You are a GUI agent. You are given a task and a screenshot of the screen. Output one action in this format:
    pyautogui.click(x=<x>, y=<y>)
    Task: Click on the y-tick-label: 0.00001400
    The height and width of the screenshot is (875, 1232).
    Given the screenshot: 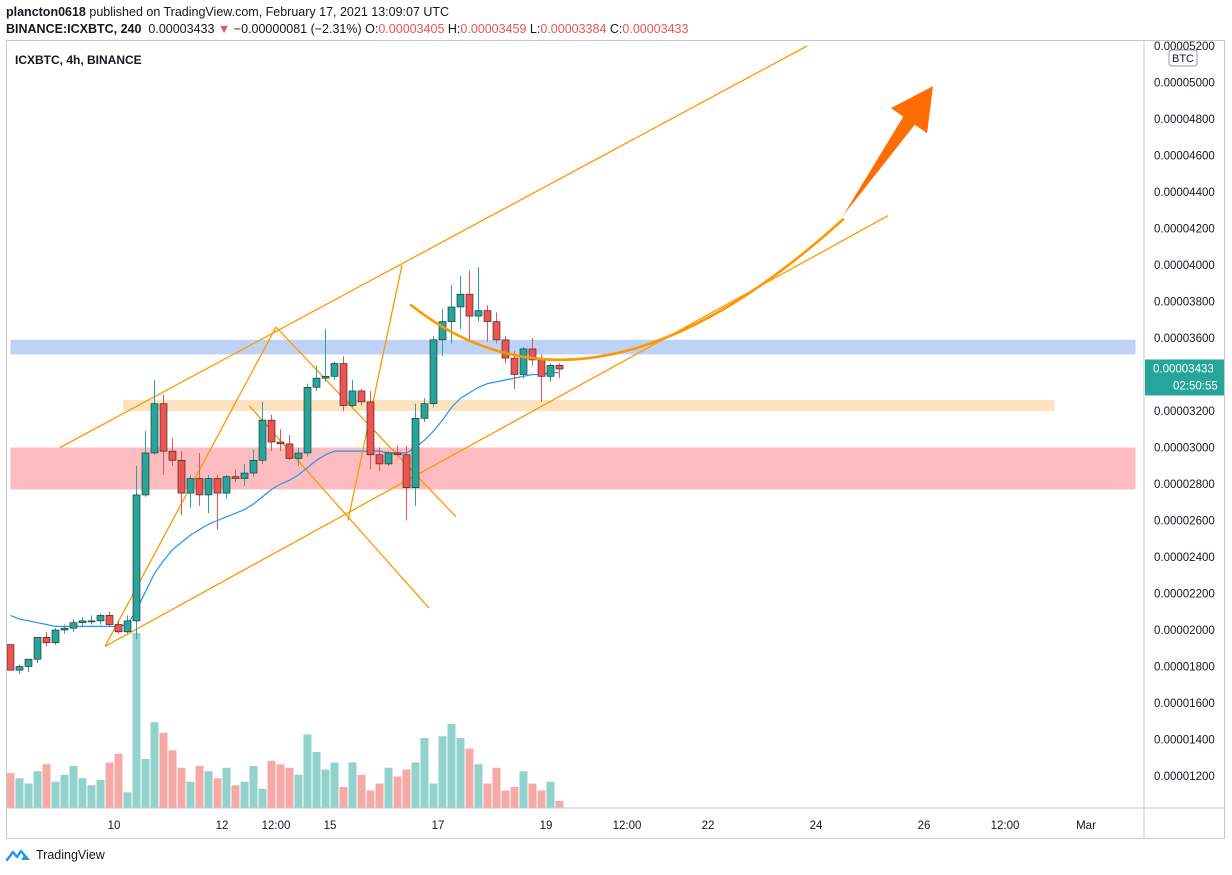 What is the action you would take?
    pyautogui.click(x=1184, y=741)
    